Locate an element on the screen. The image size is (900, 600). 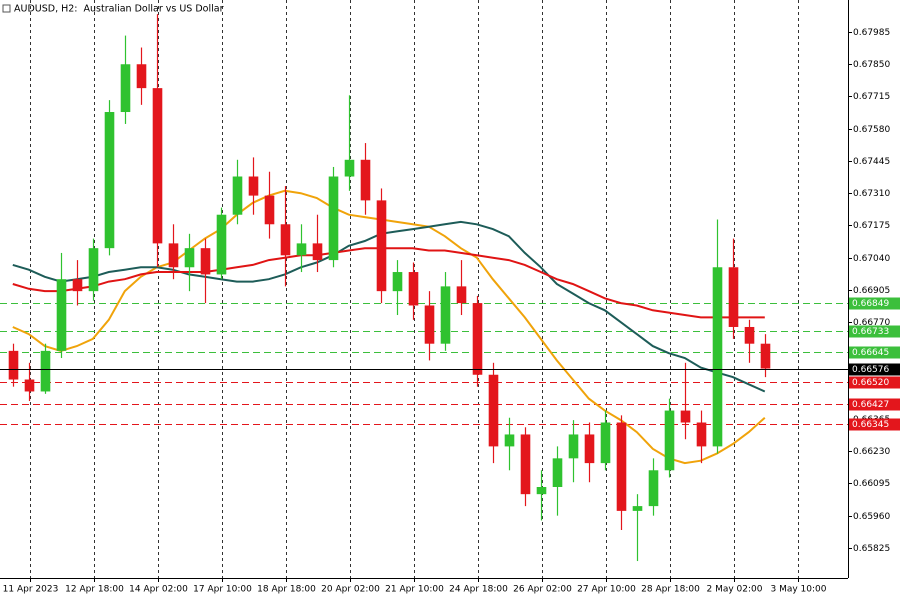
y-tick-label: 0.65825 is located at coordinates (871, 549).